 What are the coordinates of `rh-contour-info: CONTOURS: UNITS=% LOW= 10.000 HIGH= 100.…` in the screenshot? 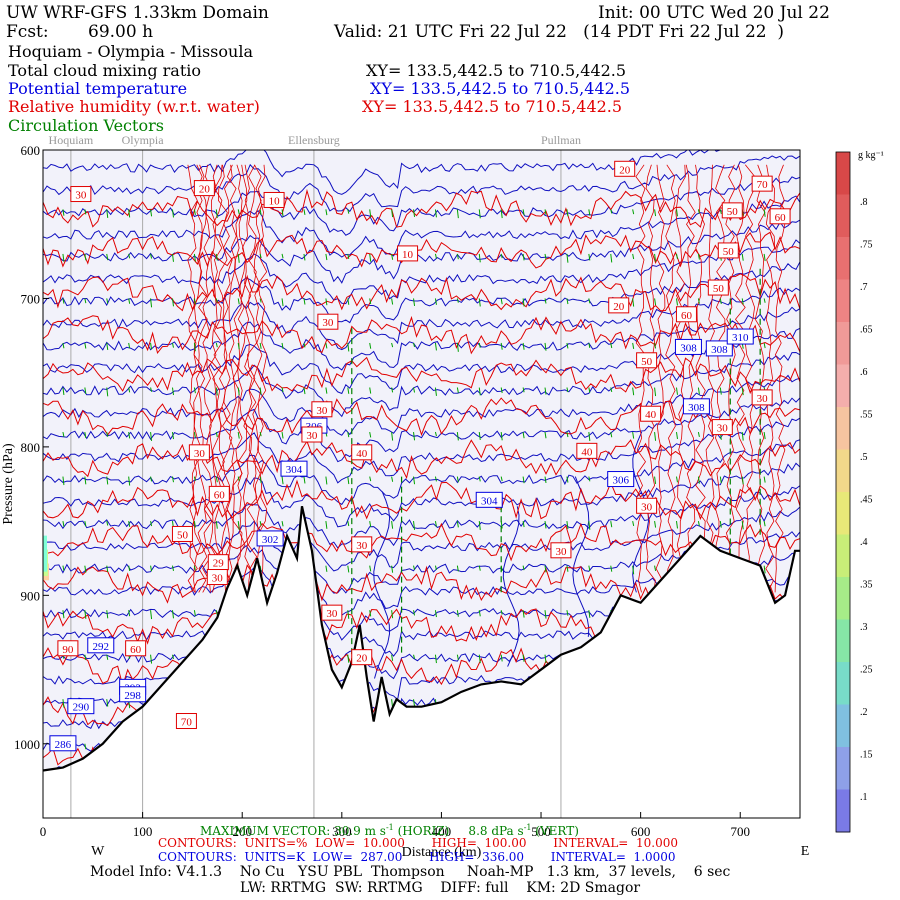 It's located at (418, 843).